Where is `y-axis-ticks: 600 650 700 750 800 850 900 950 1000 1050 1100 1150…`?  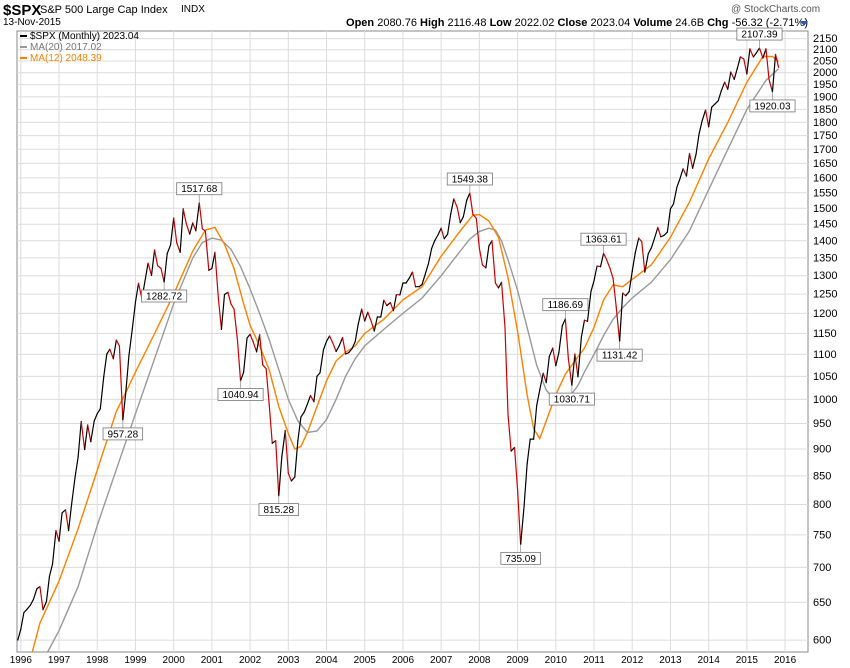
y-axis-ticks: 600 650 700 750 800 850 900 950 1000 1050 1100 1150… is located at coordinates (825, 339).